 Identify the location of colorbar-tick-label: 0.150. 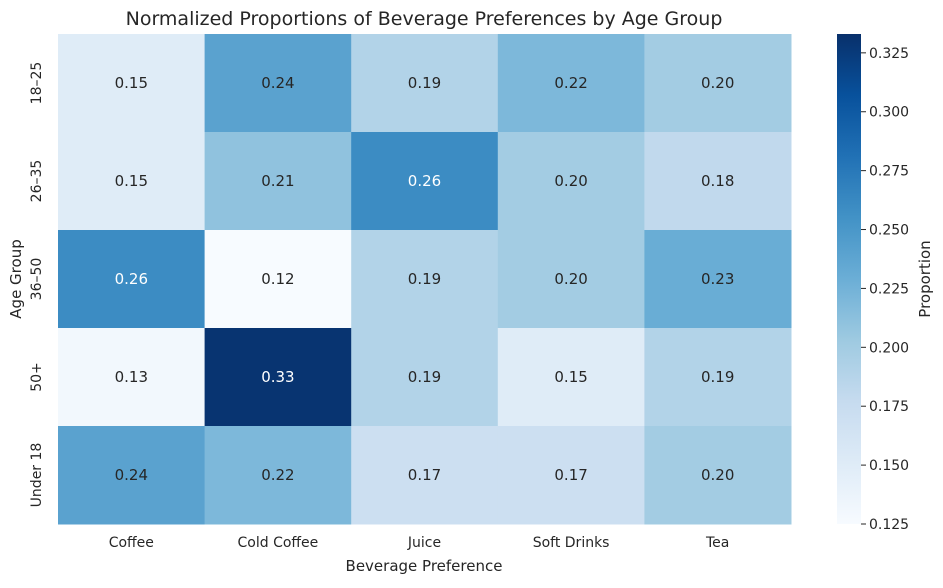
(889, 466).